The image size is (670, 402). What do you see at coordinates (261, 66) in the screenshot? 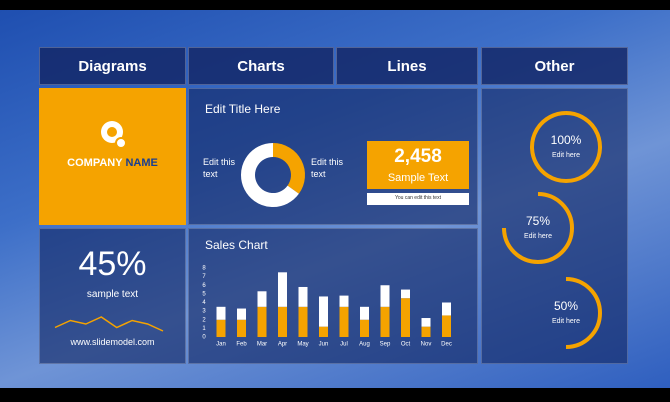
I see `tab: Charts` at bounding box center [261, 66].